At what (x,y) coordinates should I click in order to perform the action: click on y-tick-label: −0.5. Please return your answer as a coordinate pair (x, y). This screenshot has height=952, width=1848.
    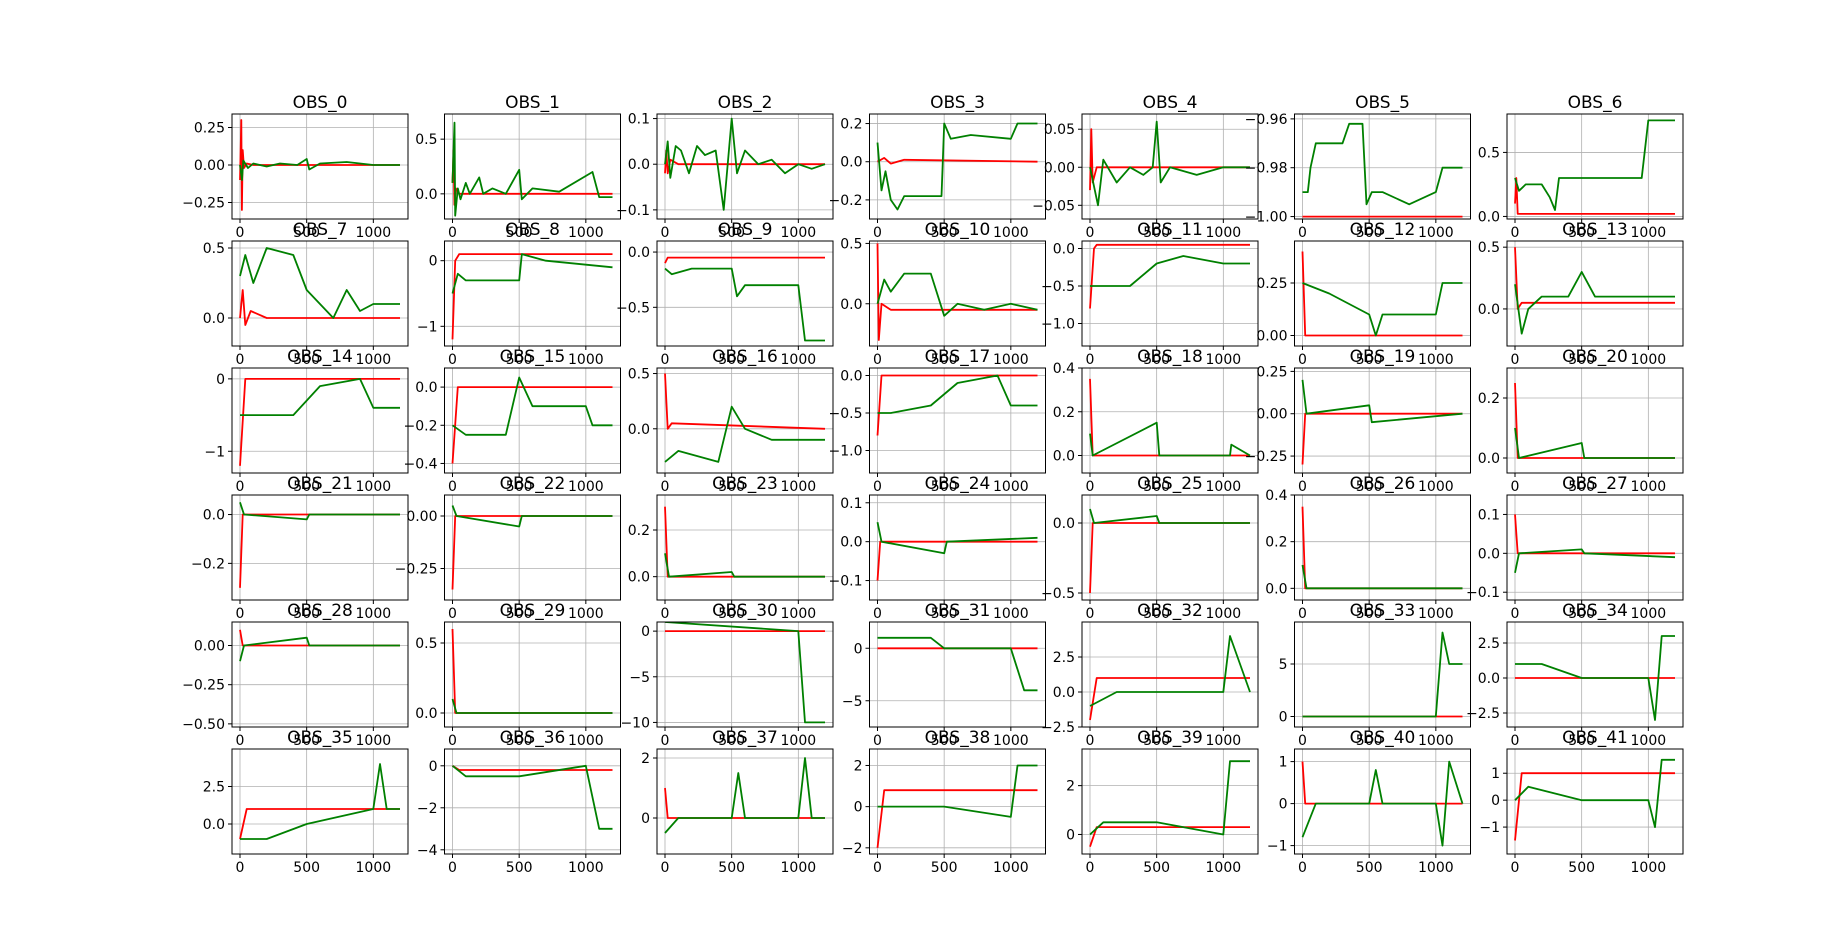
    Looking at the image, I should click on (1058, 594).